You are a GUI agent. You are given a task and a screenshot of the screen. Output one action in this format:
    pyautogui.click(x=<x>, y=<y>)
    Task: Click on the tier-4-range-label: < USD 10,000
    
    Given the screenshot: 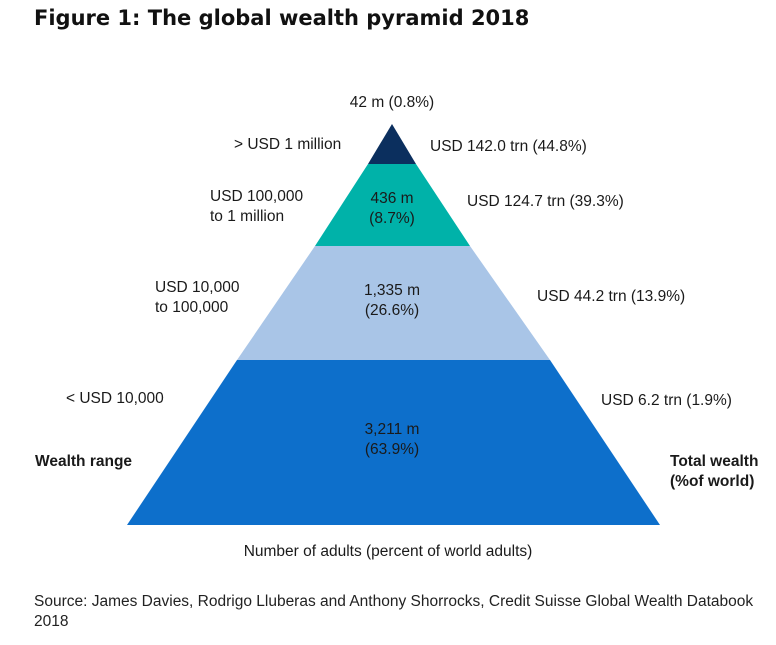 What is the action you would take?
    pyautogui.click(x=115, y=398)
    